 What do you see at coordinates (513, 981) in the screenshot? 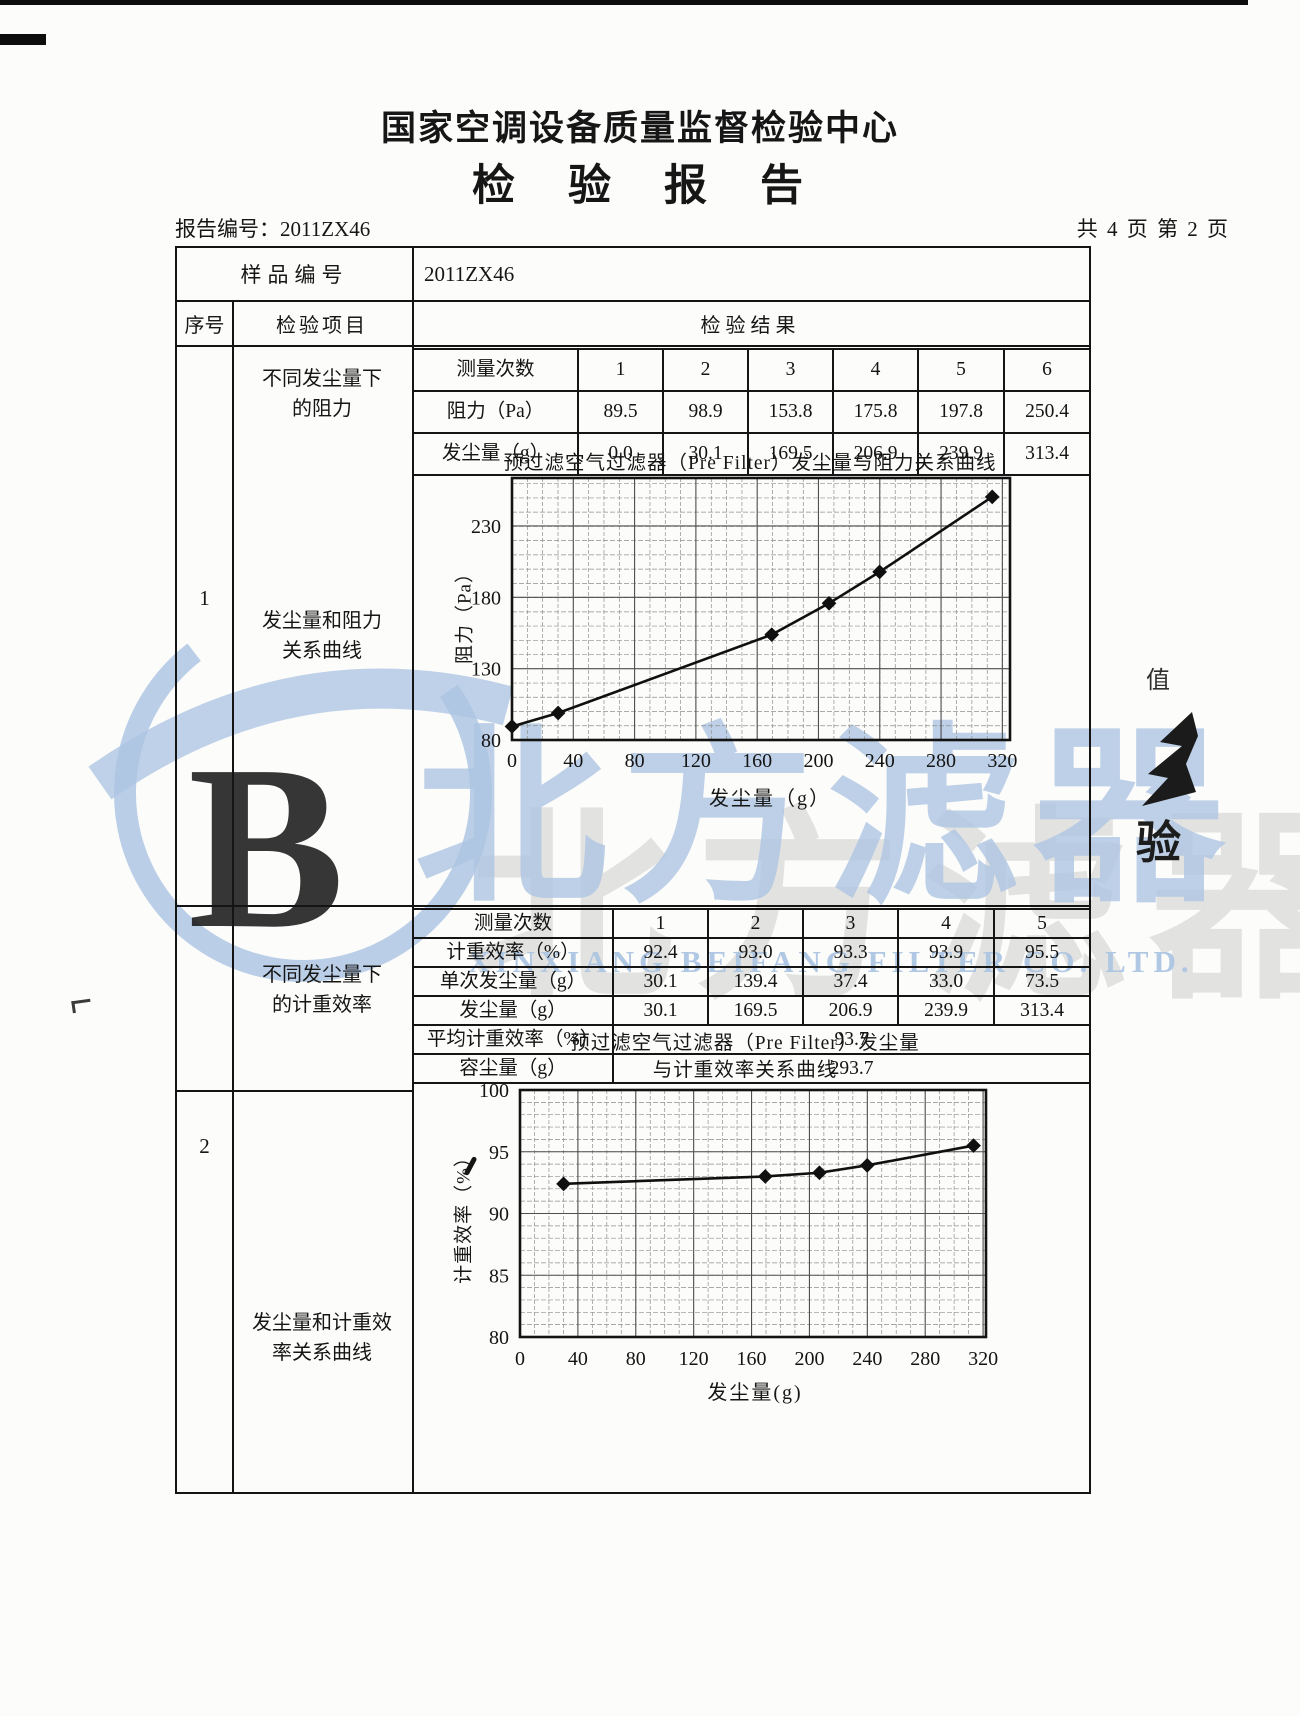
I see `row-label: 单次发尘量（g）` at bounding box center [513, 981].